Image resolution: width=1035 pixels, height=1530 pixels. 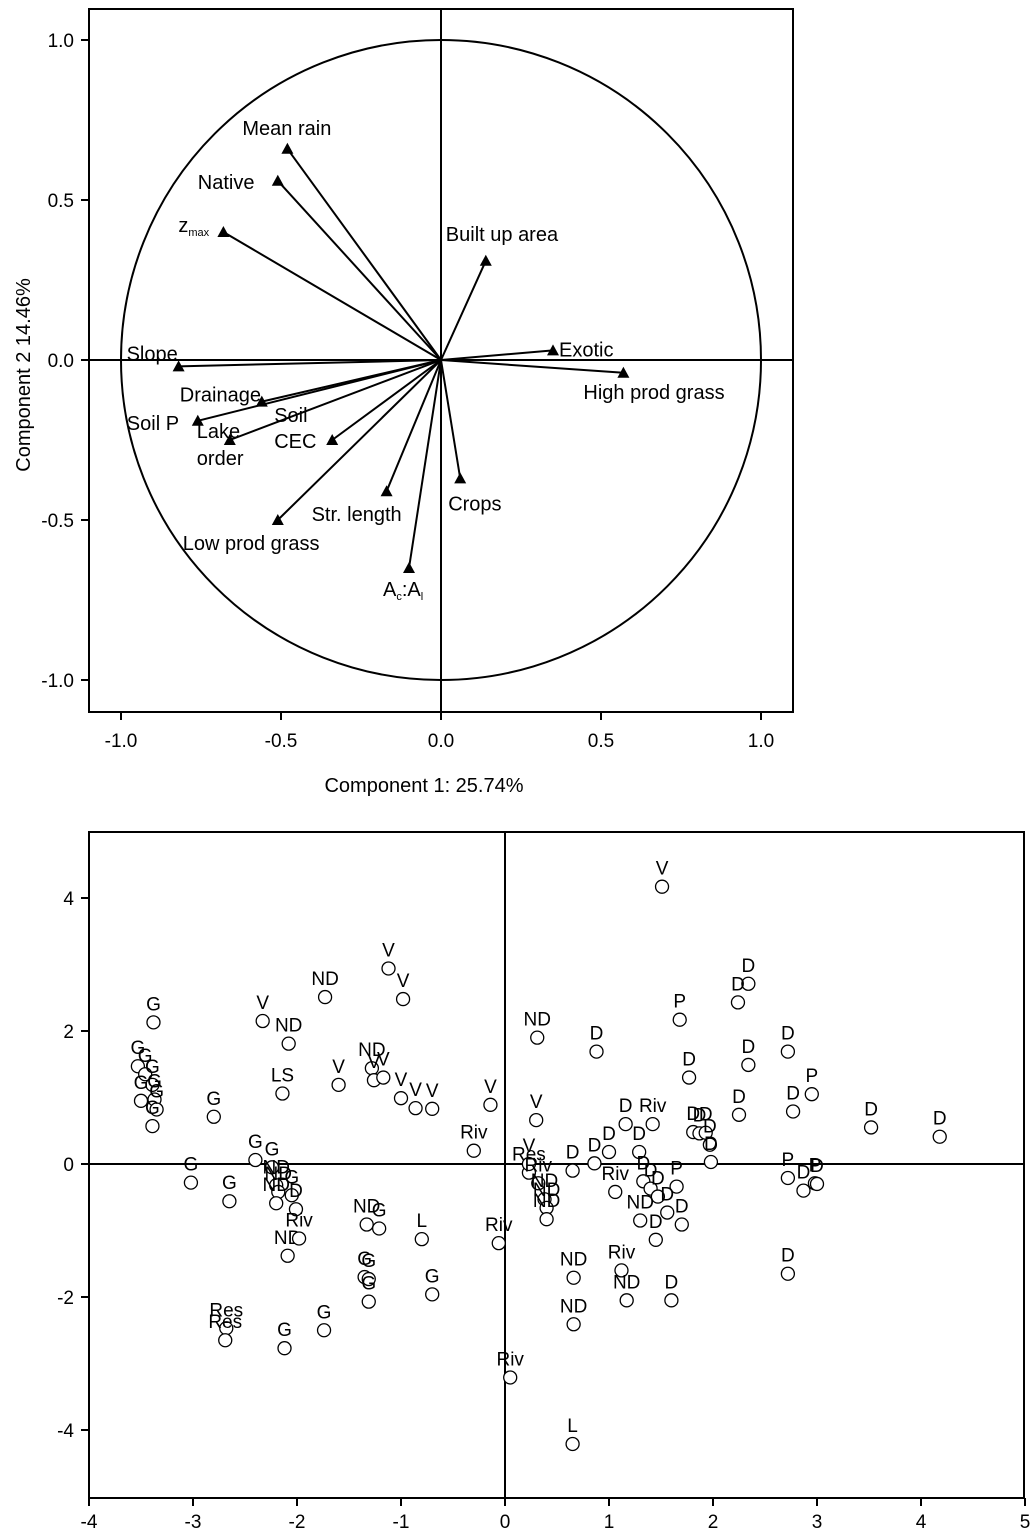 What do you see at coordinates (572, 1426) in the screenshot?
I see `score-point-label: L` at bounding box center [572, 1426].